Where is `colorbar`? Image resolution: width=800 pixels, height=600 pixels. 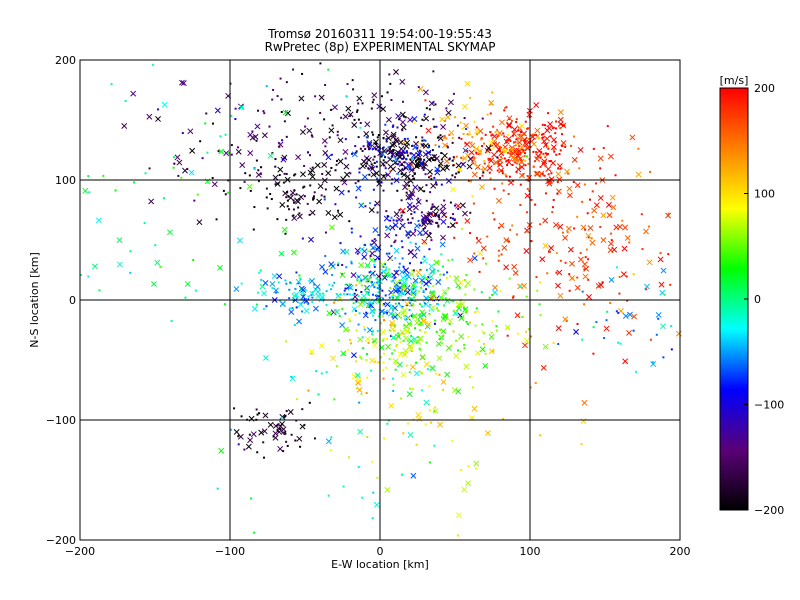
colorbar is located at coordinates (734, 299).